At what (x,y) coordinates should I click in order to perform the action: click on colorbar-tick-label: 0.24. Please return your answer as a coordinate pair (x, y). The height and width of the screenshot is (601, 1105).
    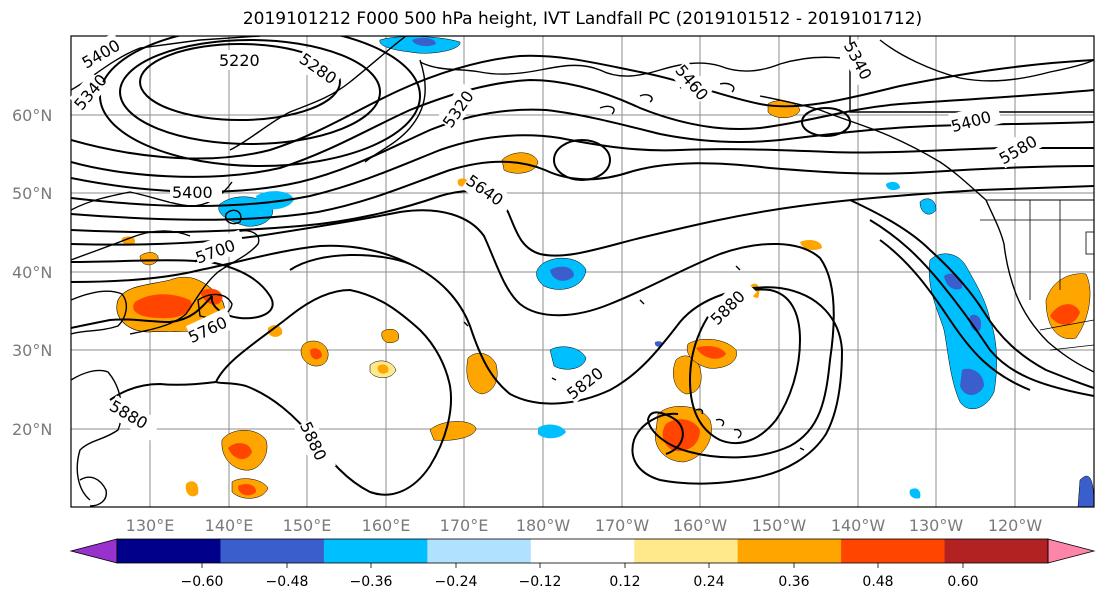
    Looking at the image, I should click on (708, 582).